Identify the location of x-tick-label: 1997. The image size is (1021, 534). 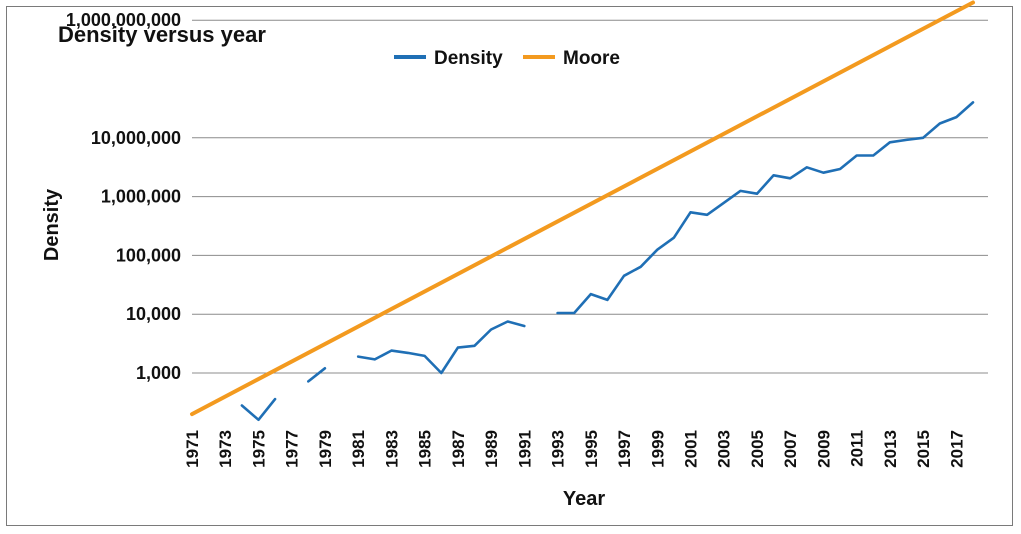
(624, 449).